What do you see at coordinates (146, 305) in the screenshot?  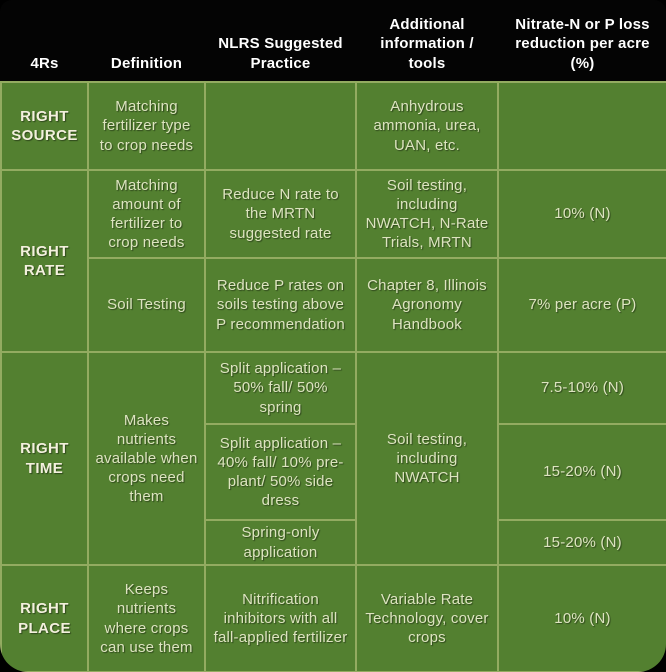 I see `cell-definition-right-rate-2: Soil Testing` at bounding box center [146, 305].